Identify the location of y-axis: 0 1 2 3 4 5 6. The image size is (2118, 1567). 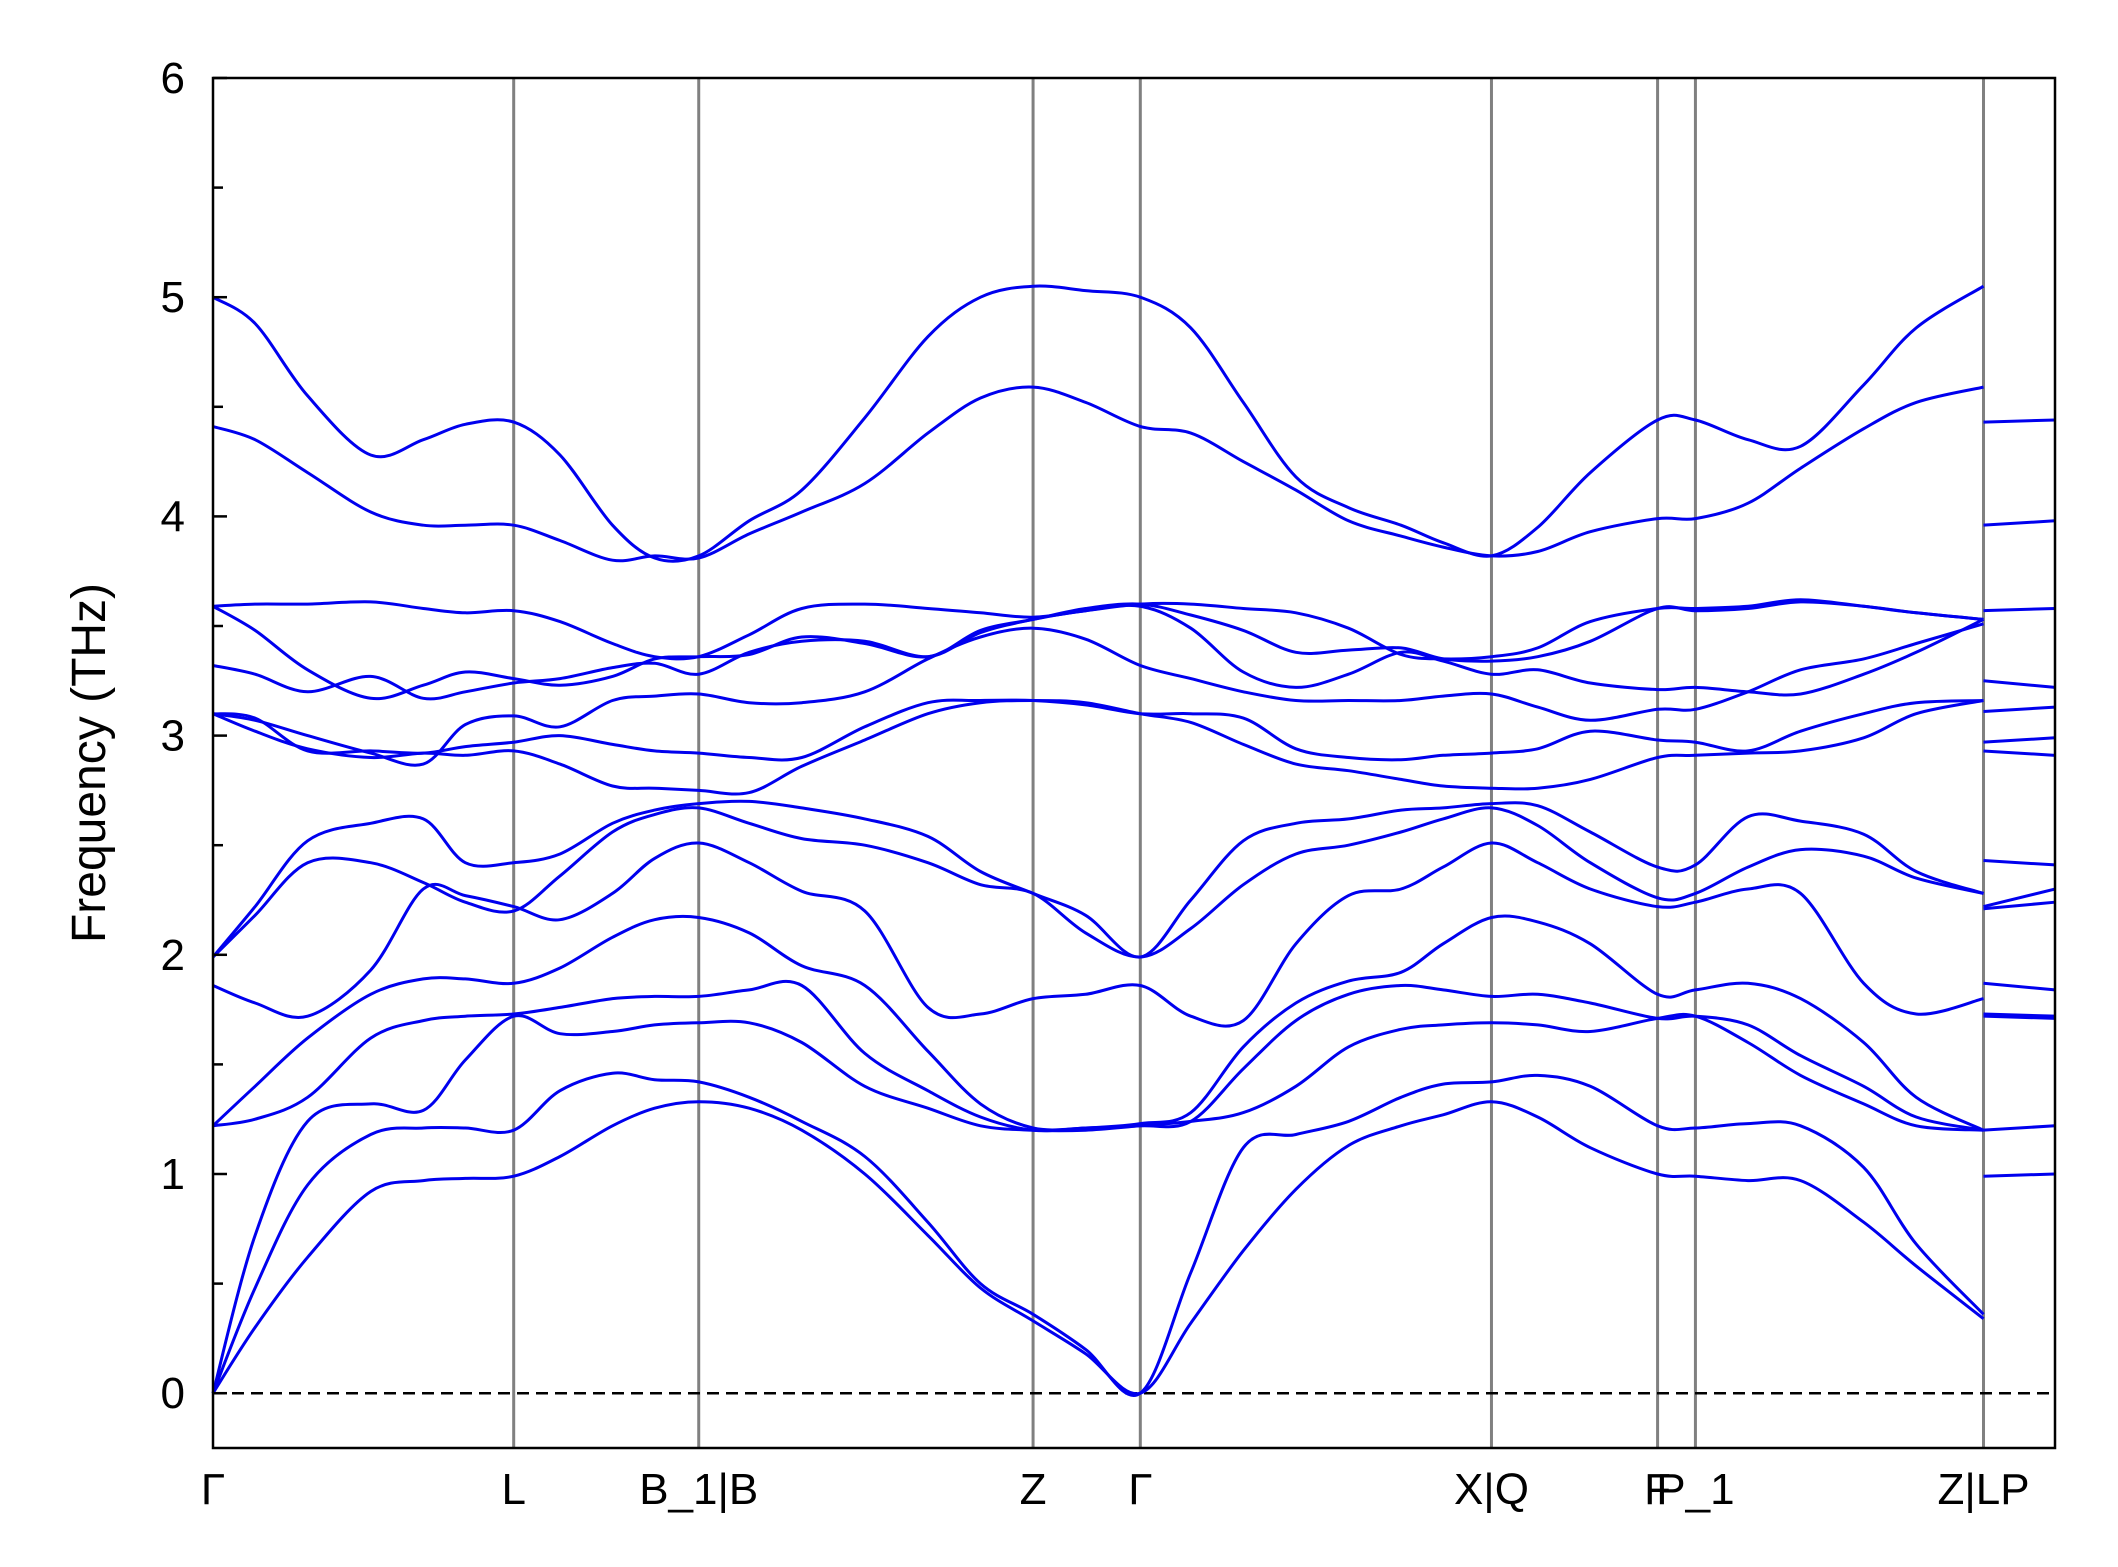
(194, 736).